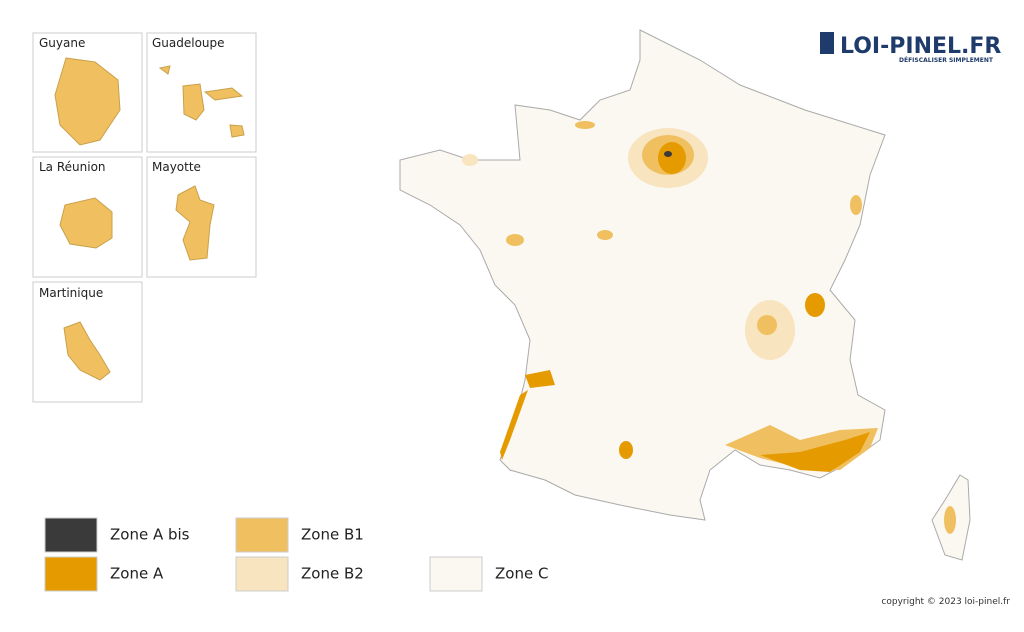 The height and width of the screenshot is (632, 1024). I want to click on inset-title: Martinique, so click(71, 293).